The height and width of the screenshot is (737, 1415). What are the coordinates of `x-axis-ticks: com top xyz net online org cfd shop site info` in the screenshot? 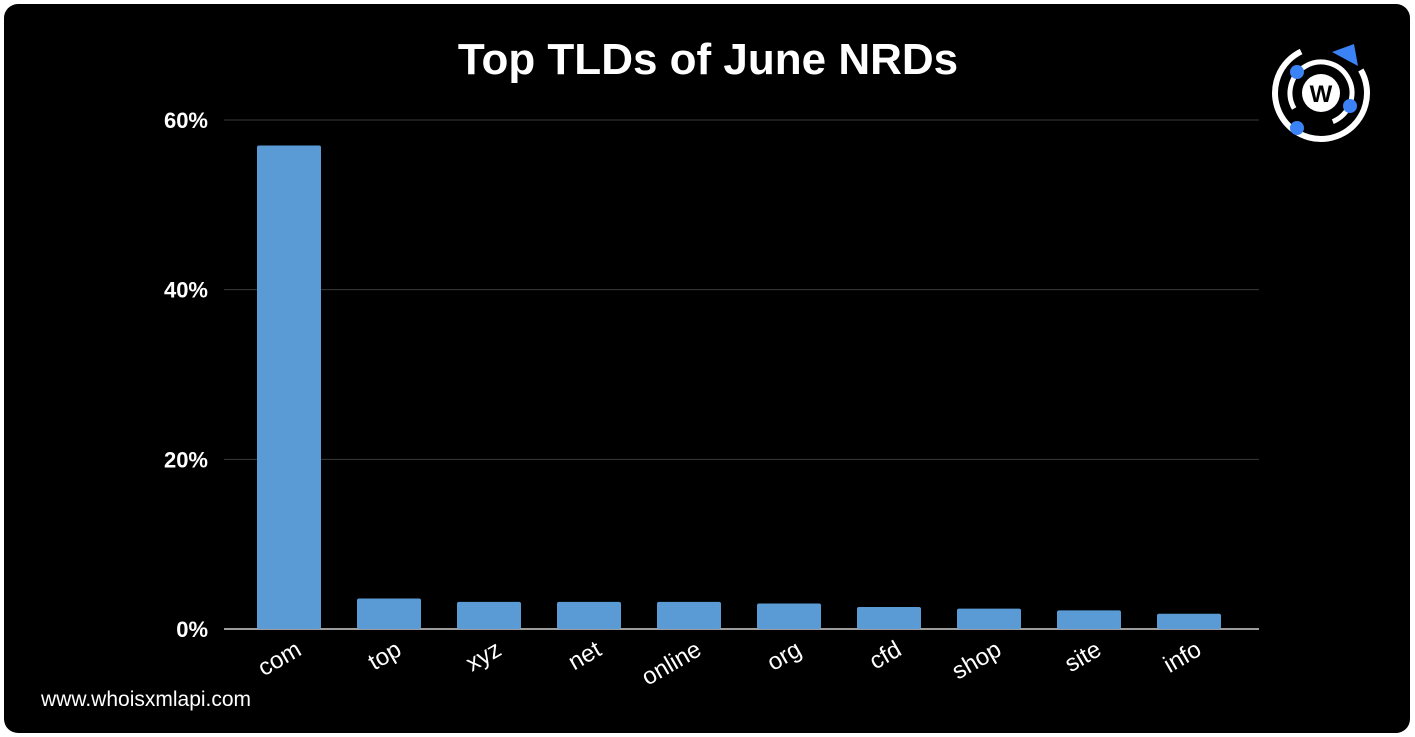 It's located at (729, 664).